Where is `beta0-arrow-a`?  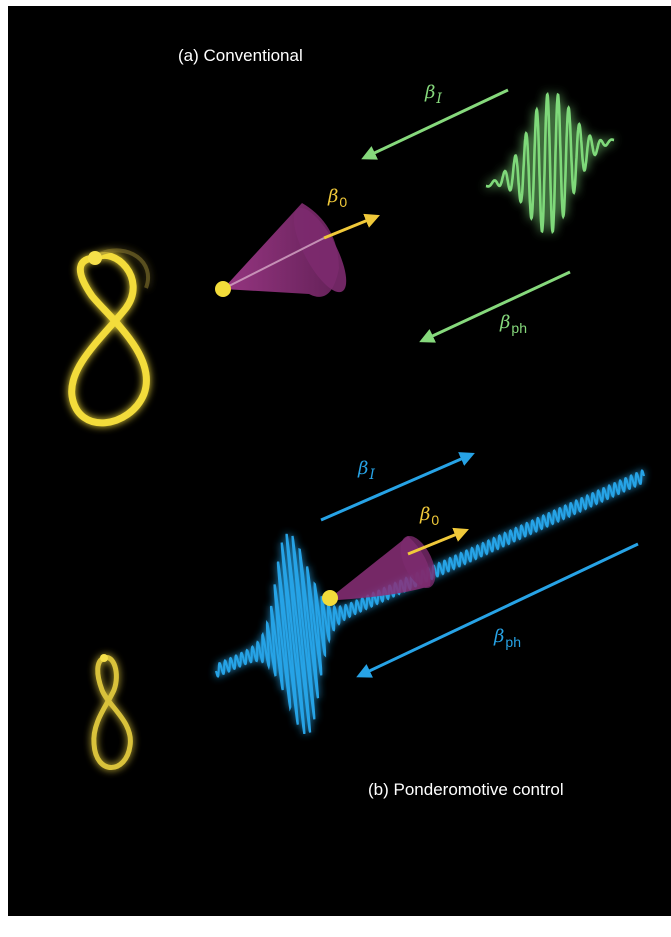
beta0-arrow-a is located at coordinates (351, 226).